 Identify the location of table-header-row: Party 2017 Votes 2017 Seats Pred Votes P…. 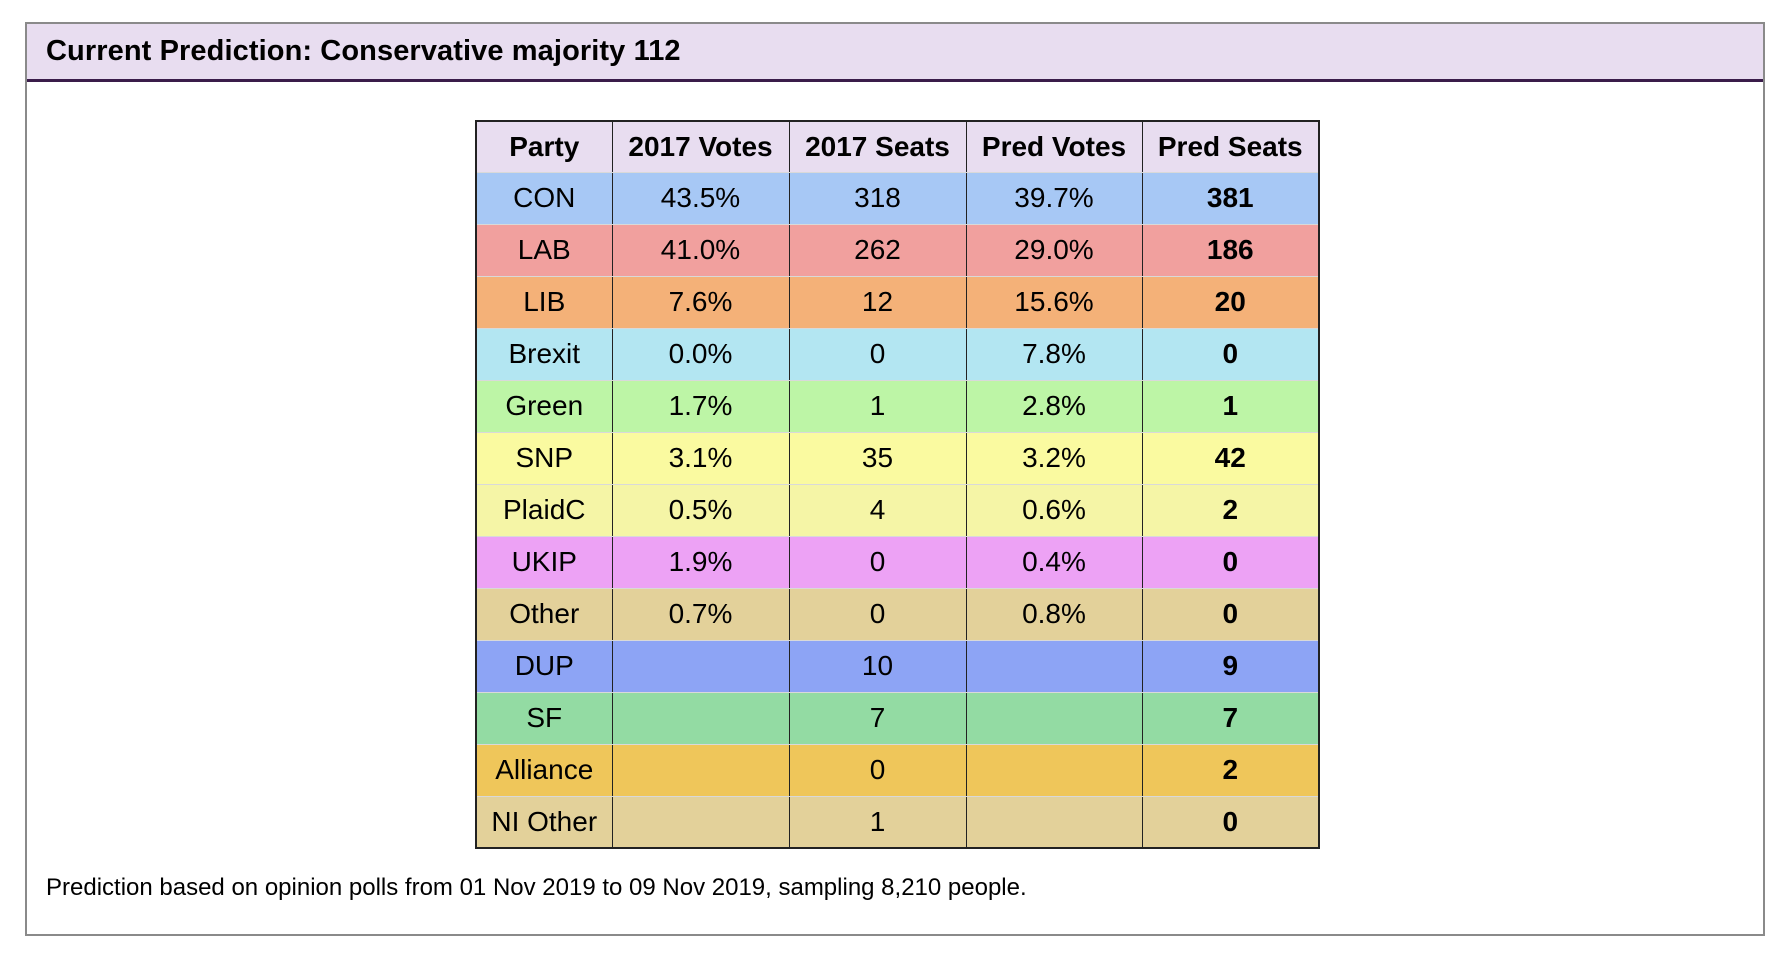
(897, 146).